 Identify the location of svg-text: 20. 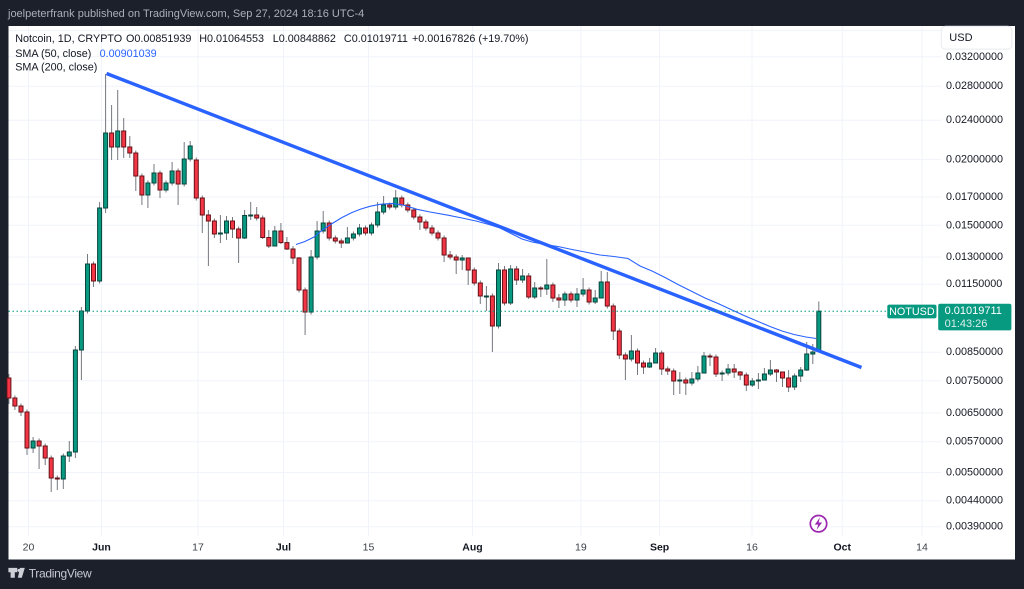
(29, 548).